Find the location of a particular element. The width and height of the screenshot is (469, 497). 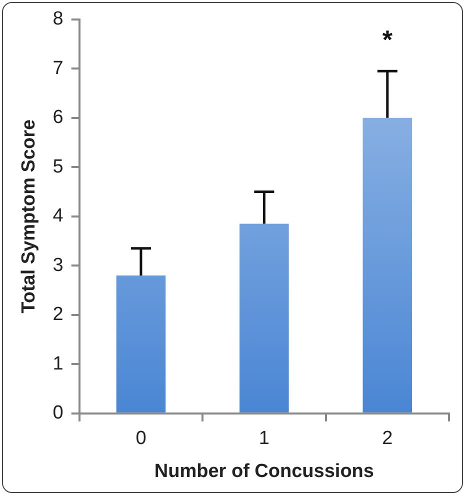

x-axis-title: Number of Concussions is located at coordinates (264, 471).